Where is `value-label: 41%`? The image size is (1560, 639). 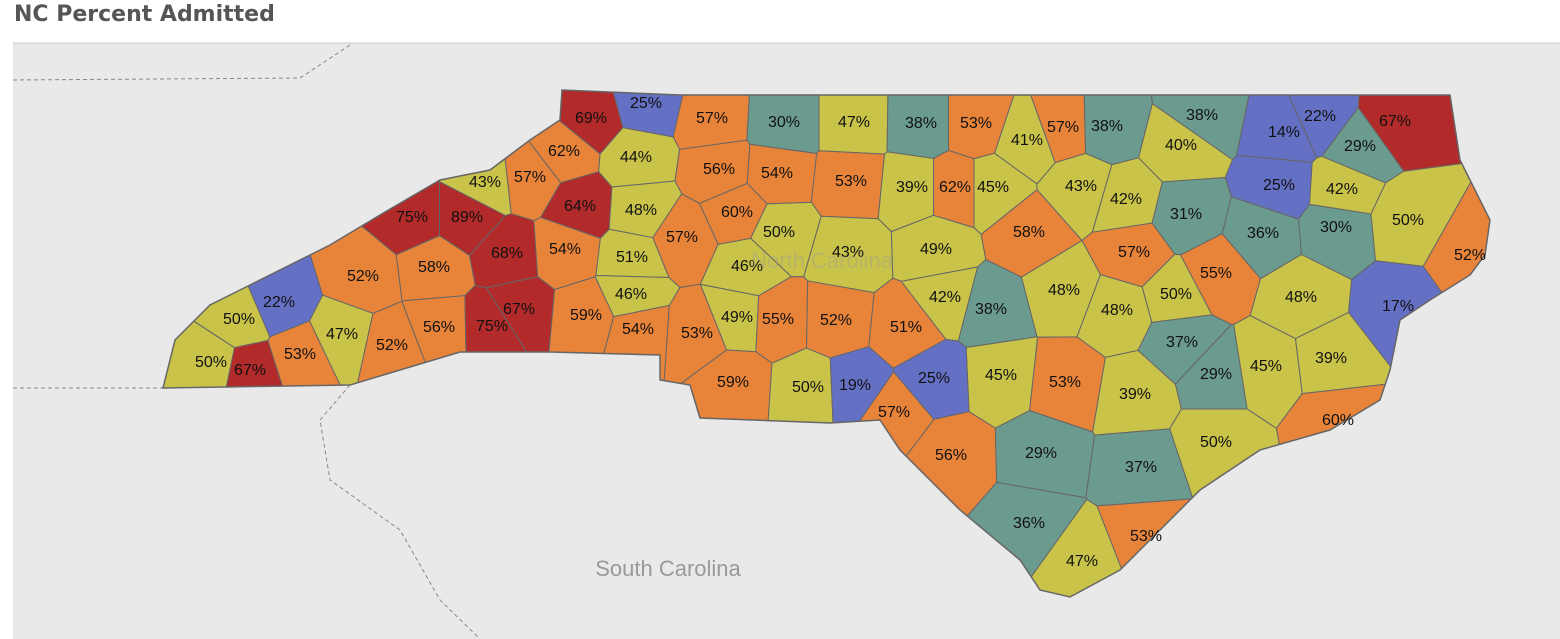
value-label: 41% is located at coordinates (1027, 140).